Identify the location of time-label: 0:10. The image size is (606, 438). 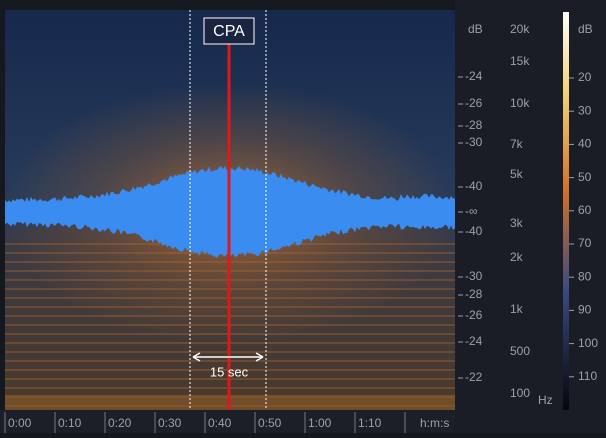
(70, 423).